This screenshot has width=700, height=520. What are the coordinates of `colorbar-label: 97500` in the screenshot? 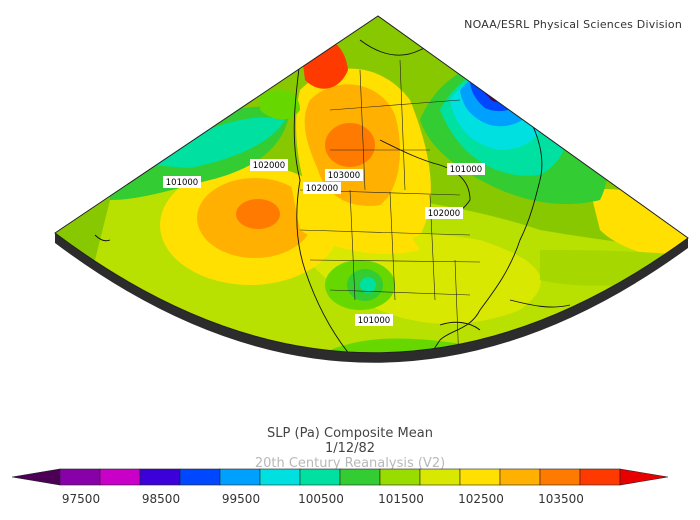 It's located at (81, 499).